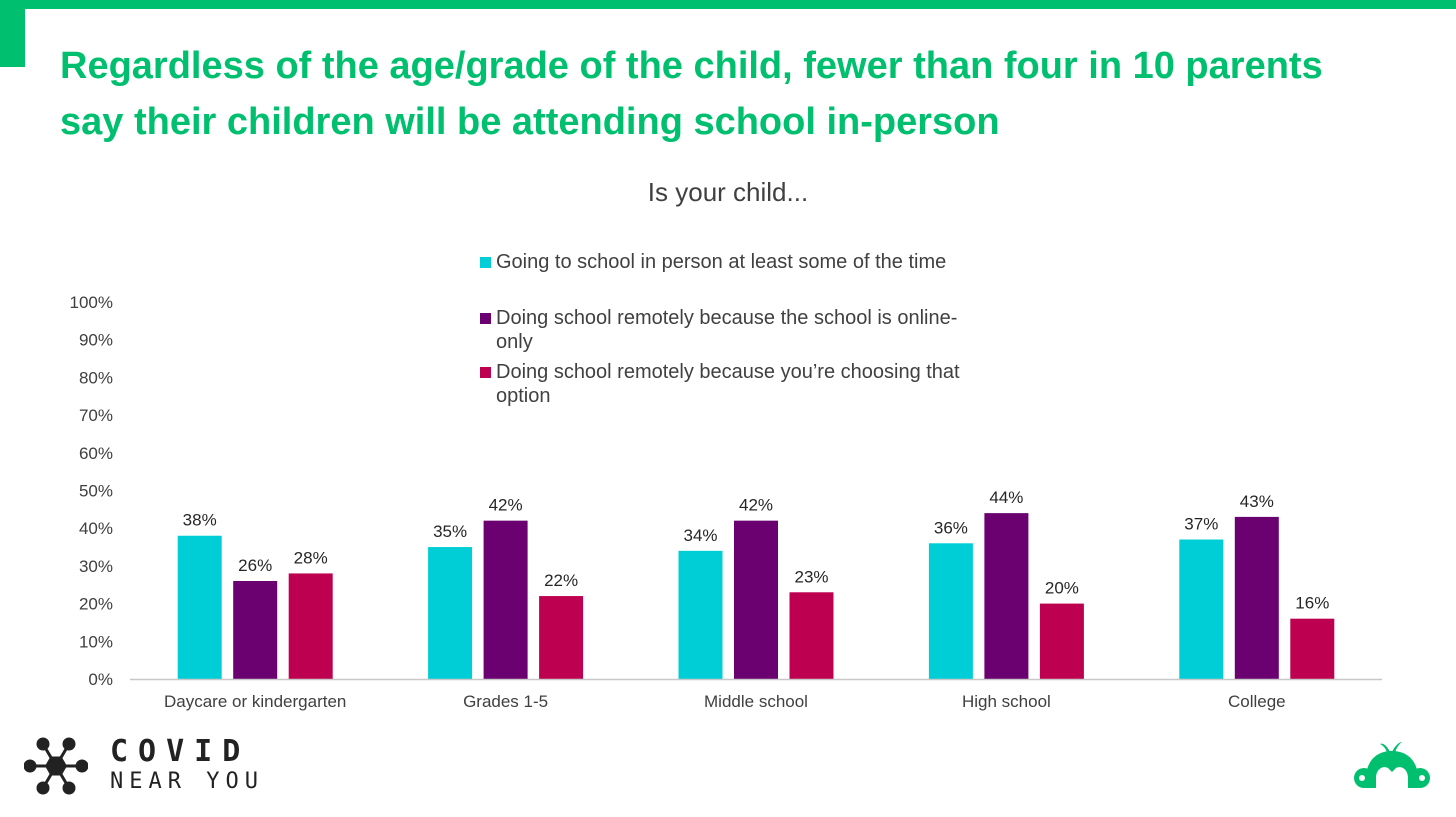 Image resolution: width=1456 pixels, height=817 pixels. Describe the element at coordinates (96, 566) in the screenshot. I see `y-tick-label: 30%` at that location.